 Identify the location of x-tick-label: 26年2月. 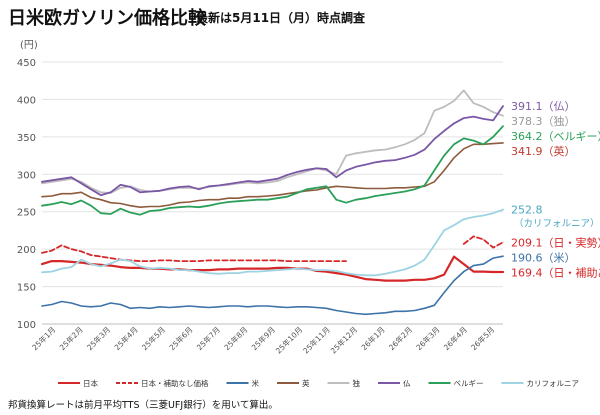
(400, 338).